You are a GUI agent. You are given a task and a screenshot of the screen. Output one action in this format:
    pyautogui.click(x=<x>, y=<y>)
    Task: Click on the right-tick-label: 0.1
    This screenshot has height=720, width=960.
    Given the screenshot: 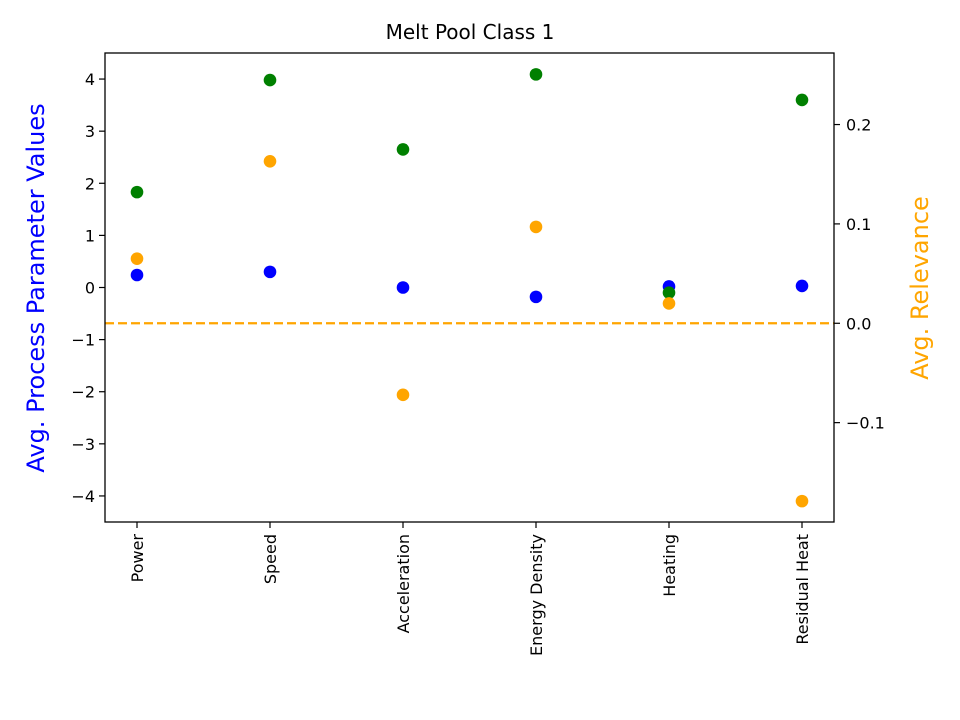 What is the action you would take?
    pyautogui.click(x=858, y=224)
    